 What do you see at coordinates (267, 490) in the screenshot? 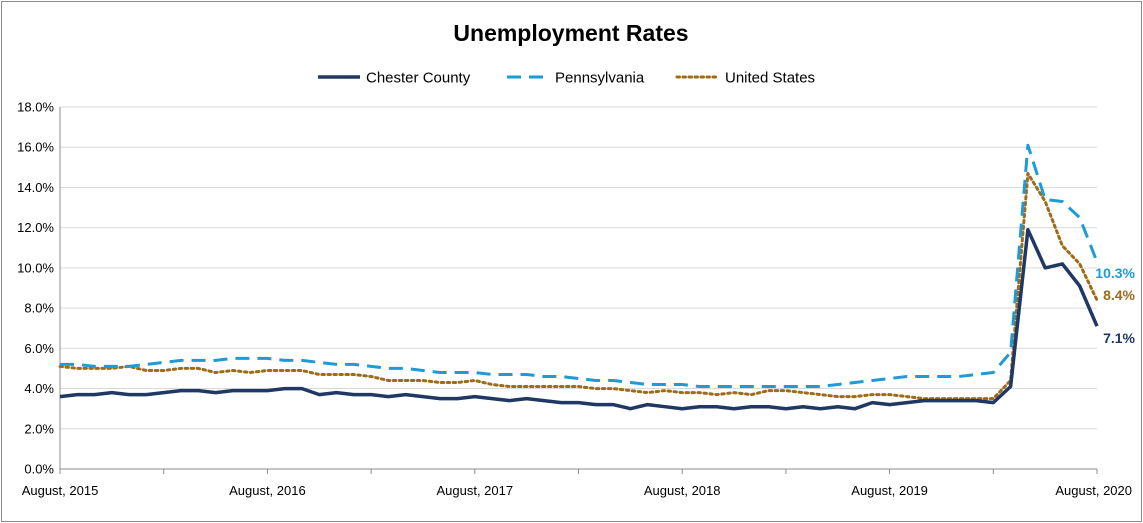
I see `x-tick-label: August, 2016` at bounding box center [267, 490].